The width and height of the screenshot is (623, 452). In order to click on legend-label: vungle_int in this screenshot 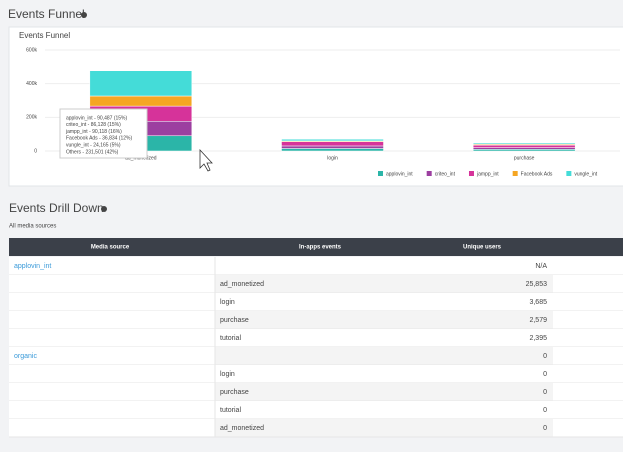, I will do `click(585, 174)`.